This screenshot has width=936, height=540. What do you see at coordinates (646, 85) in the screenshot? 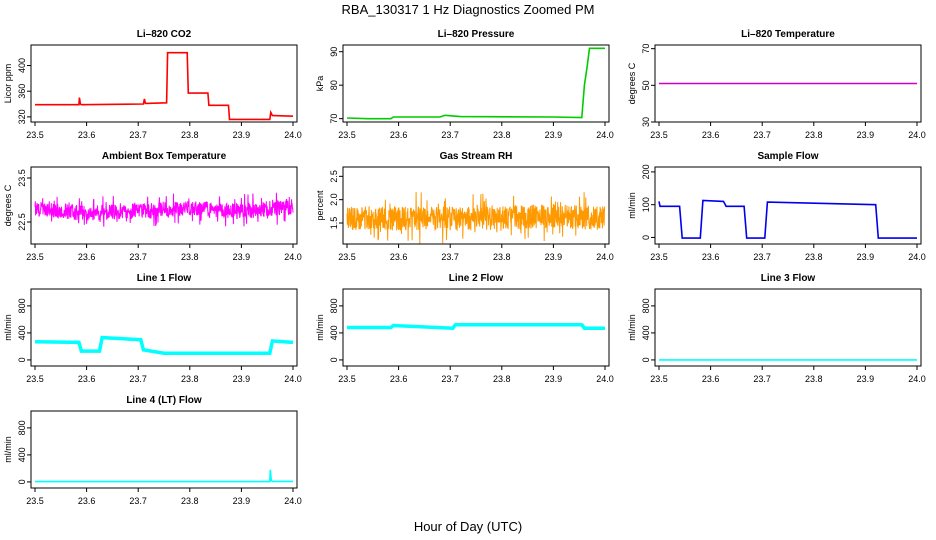
I see `y-tick-label: 50` at bounding box center [646, 85].